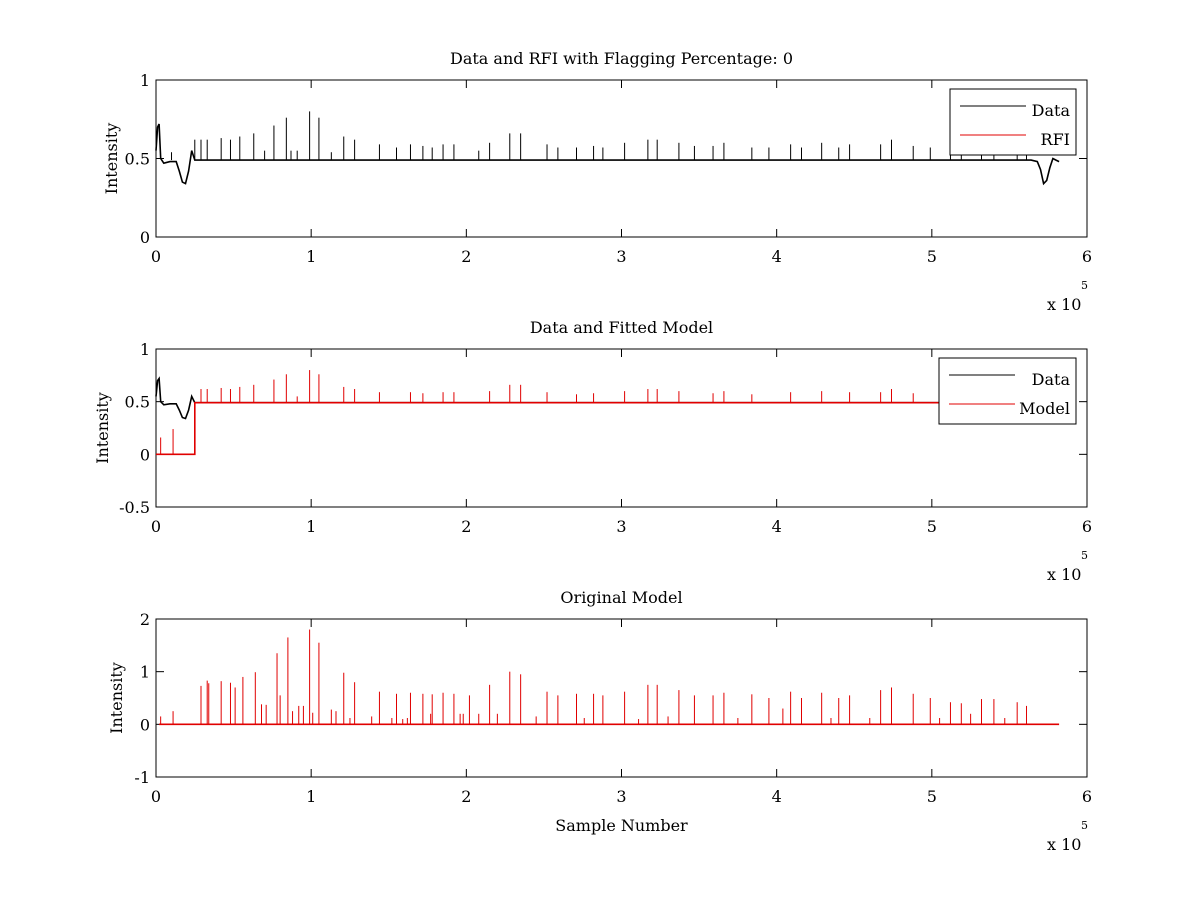 The image size is (1200, 900). Describe the element at coordinates (559, 428) in the screenshot. I see `series-line-model` at that location.